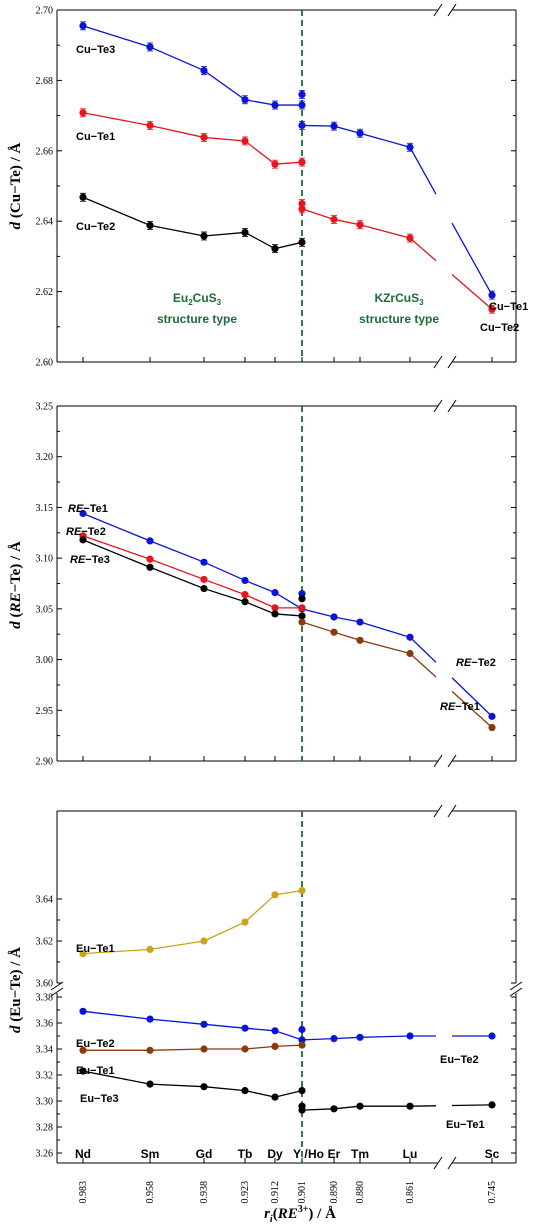 The height and width of the screenshot is (1229, 550). Describe the element at coordinates (45, 609) in the screenshot. I see `y-tick-label: 3.05` at that location.